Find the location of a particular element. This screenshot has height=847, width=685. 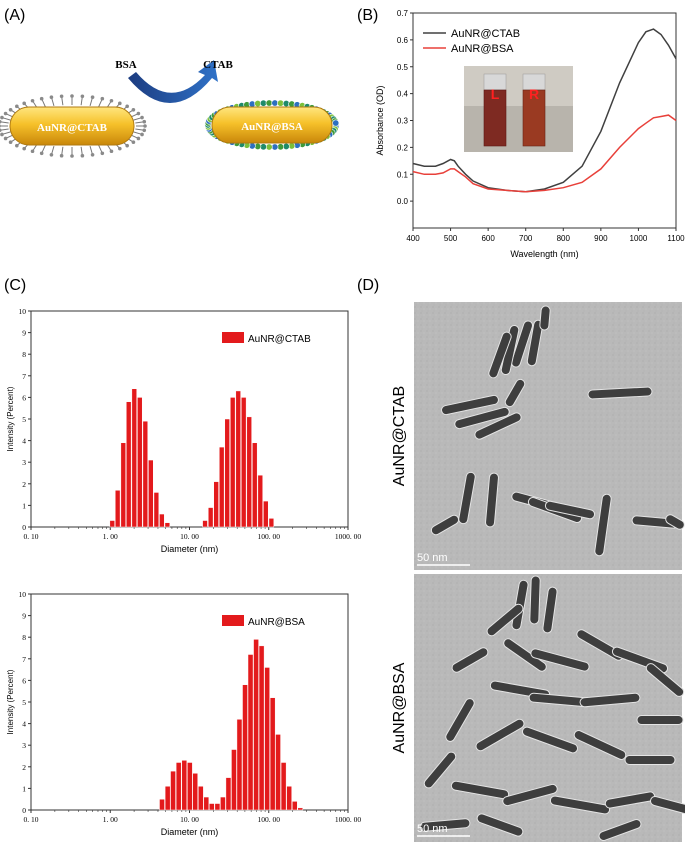

legend-label: AuNR@BSA is located at coordinates (276, 622).